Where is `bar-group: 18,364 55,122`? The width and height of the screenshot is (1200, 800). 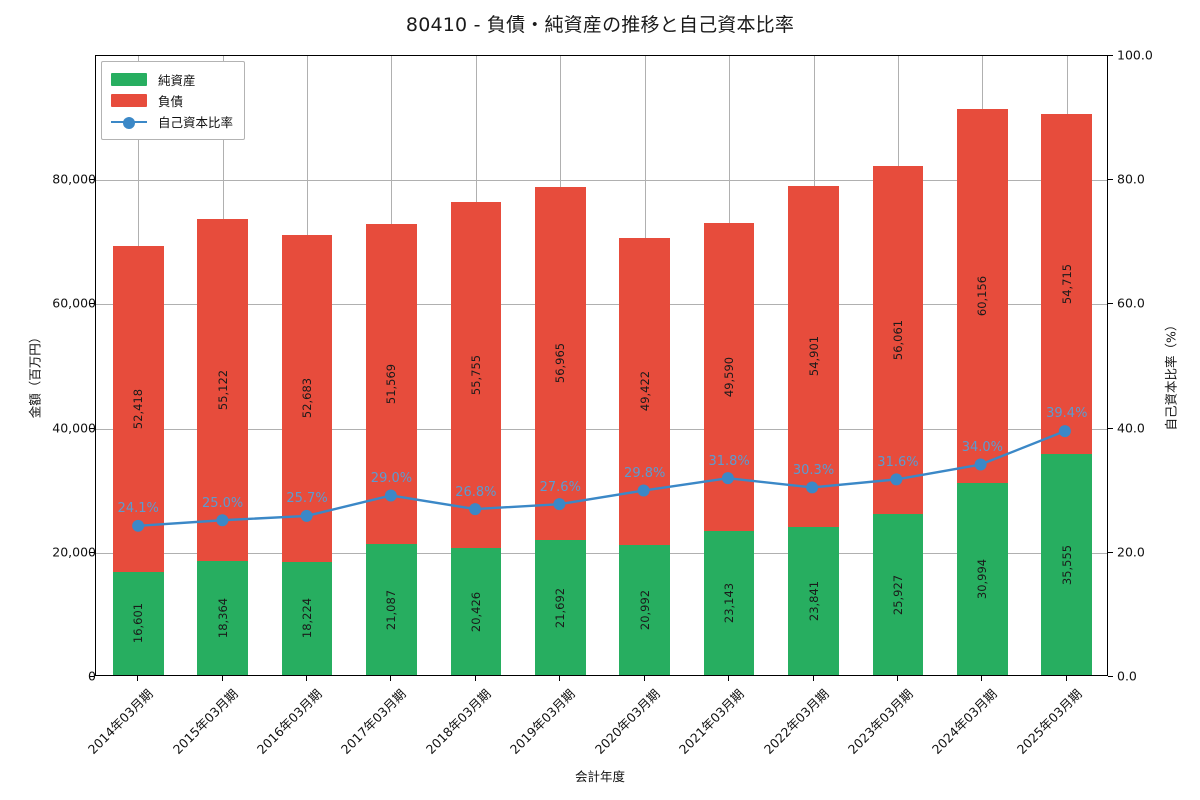
bar-group: 18,364 55,122 is located at coordinates (222, 446).